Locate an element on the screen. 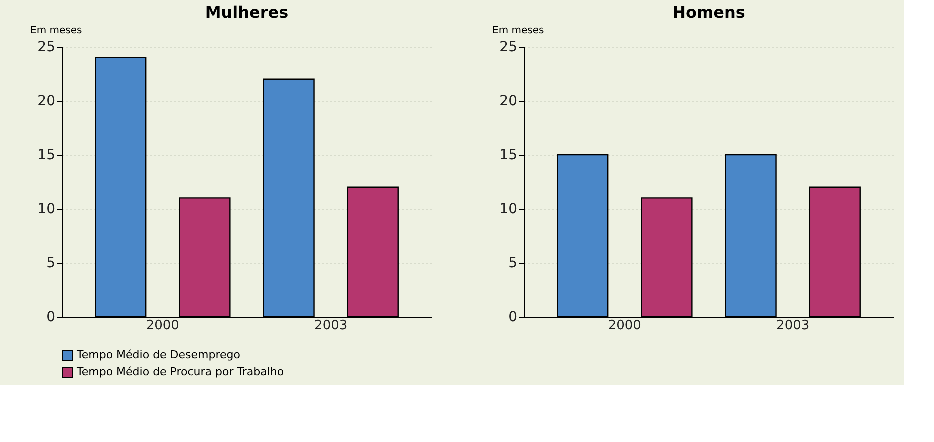 This screenshot has width=934, height=442. chart-title: Mulheres is located at coordinates (247, 12).